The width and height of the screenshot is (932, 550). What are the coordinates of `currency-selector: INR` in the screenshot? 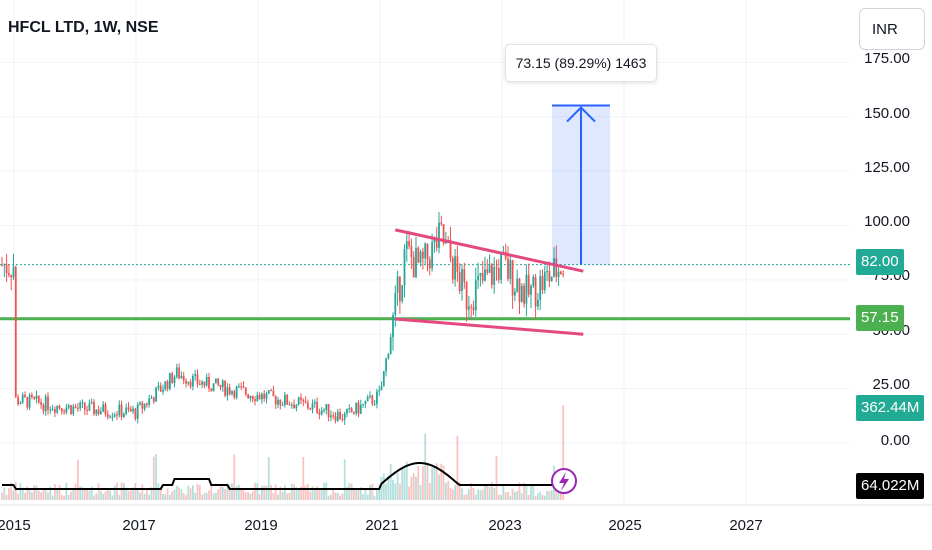 It's located at (892, 29).